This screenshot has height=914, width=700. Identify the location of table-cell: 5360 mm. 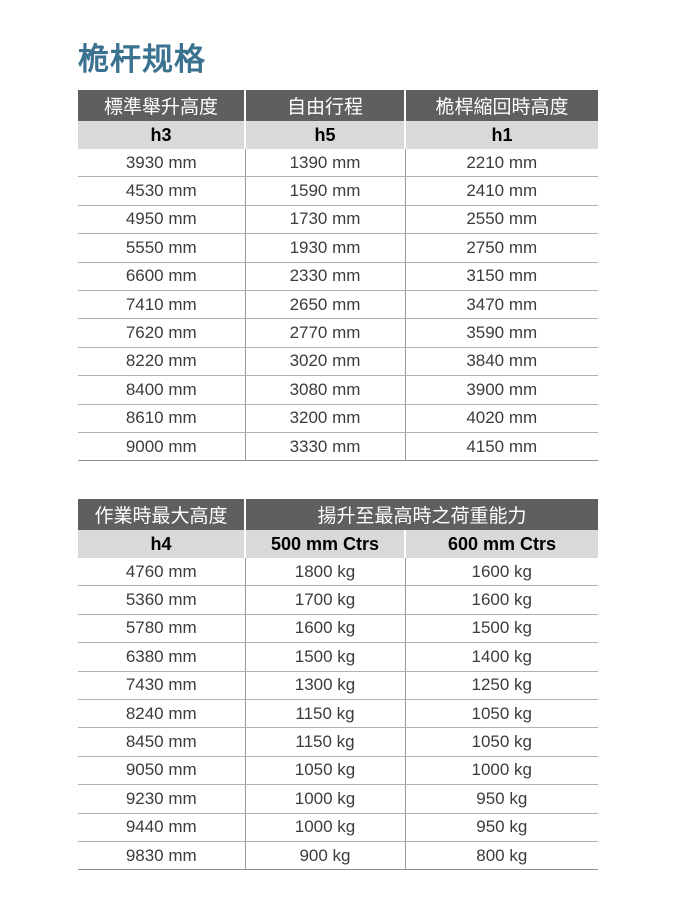
(161, 600).